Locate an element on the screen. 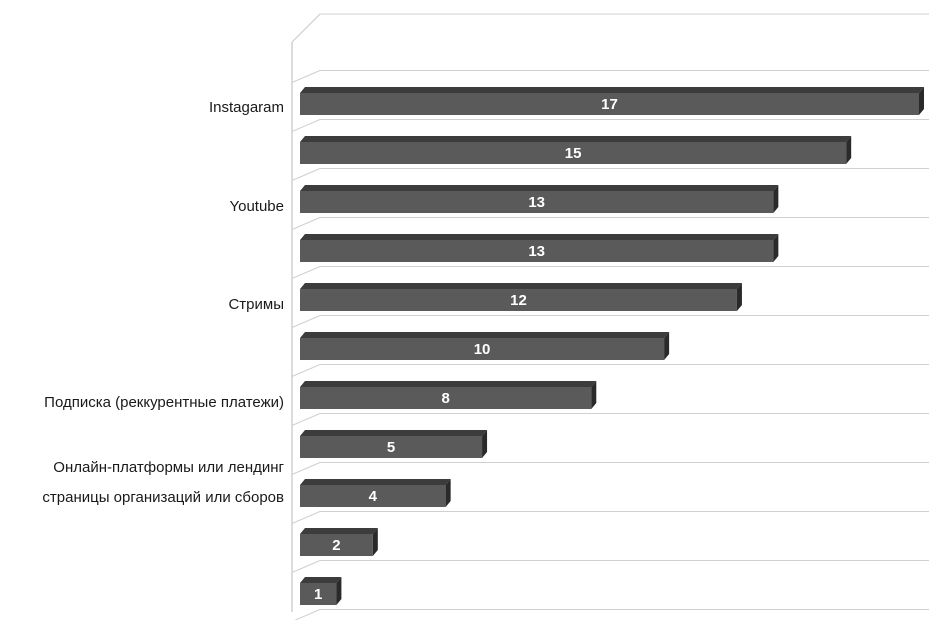 This screenshot has width=929, height=625. category-label-youtube: Youtube is located at coordinates (256, 206).